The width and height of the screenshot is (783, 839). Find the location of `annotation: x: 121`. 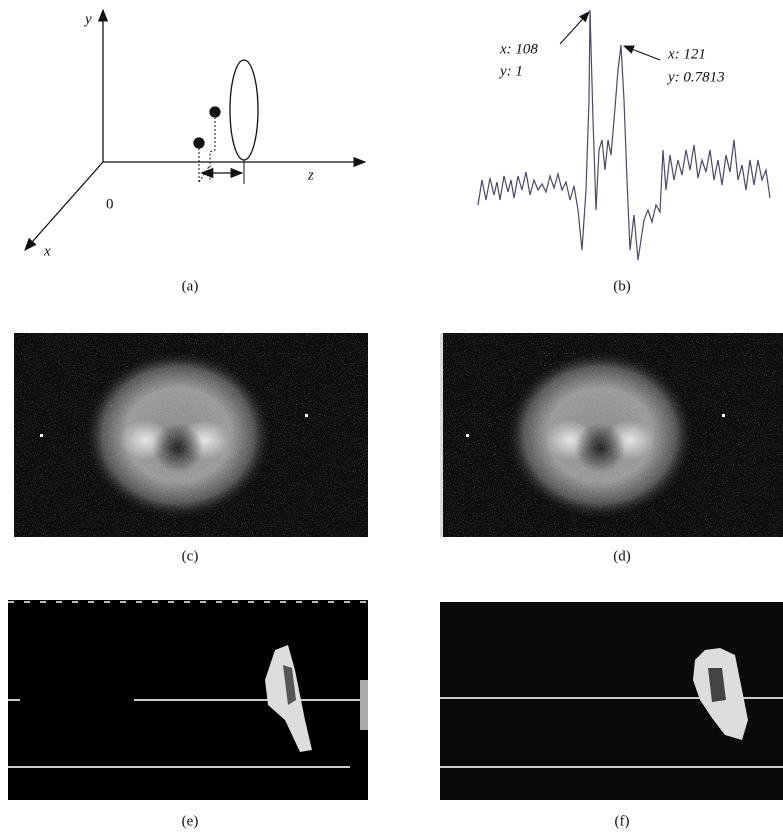

annotation: x: 121 is located at coordinates (686, 54).